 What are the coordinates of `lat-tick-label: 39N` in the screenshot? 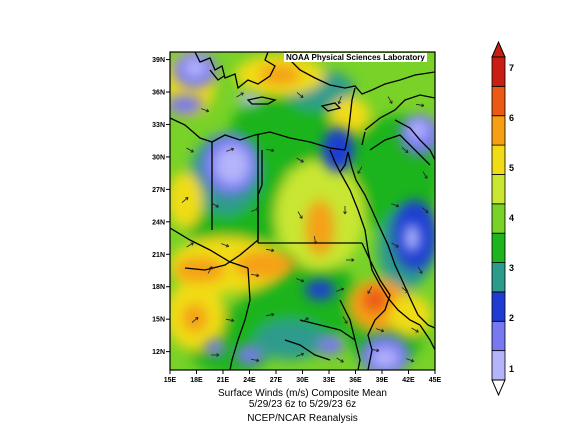 It's located at (158, 60).